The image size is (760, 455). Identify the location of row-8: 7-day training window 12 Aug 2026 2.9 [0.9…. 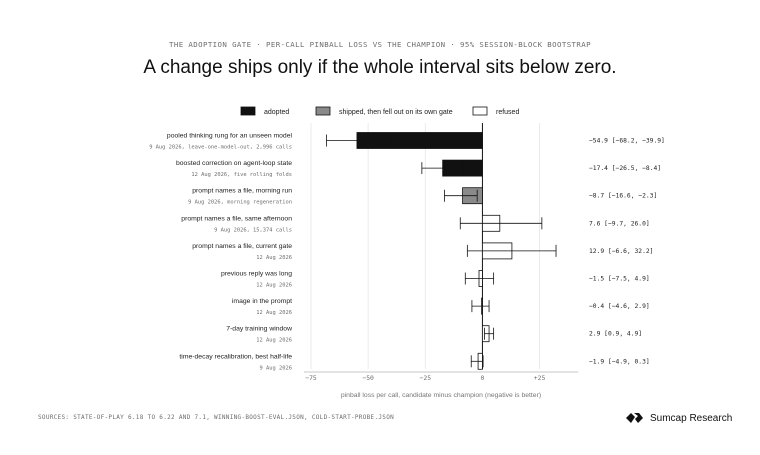
(434, 334).